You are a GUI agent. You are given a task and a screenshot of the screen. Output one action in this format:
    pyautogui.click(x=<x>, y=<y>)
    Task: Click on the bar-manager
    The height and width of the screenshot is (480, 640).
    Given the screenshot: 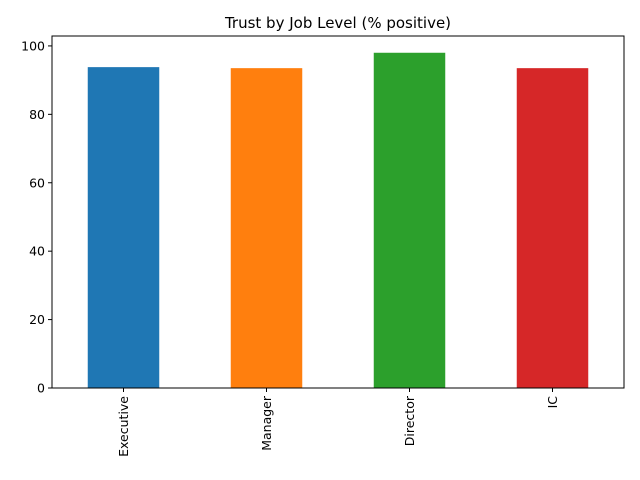 What is the action you would take?
    pyautogui.click(x=266, y=228)
    